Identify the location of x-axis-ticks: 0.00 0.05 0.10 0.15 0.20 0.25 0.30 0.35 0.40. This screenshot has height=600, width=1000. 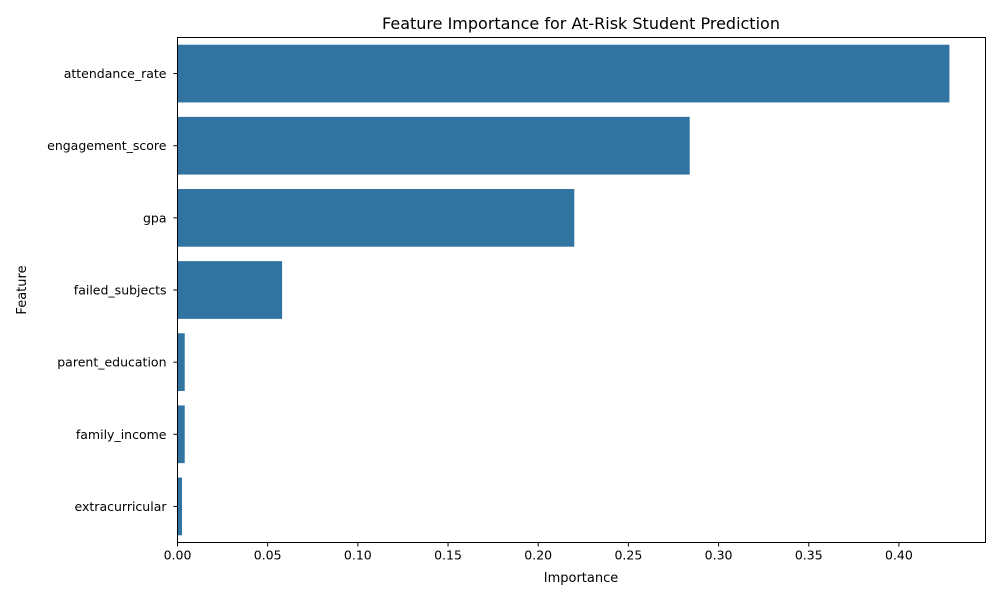
(538, 552).